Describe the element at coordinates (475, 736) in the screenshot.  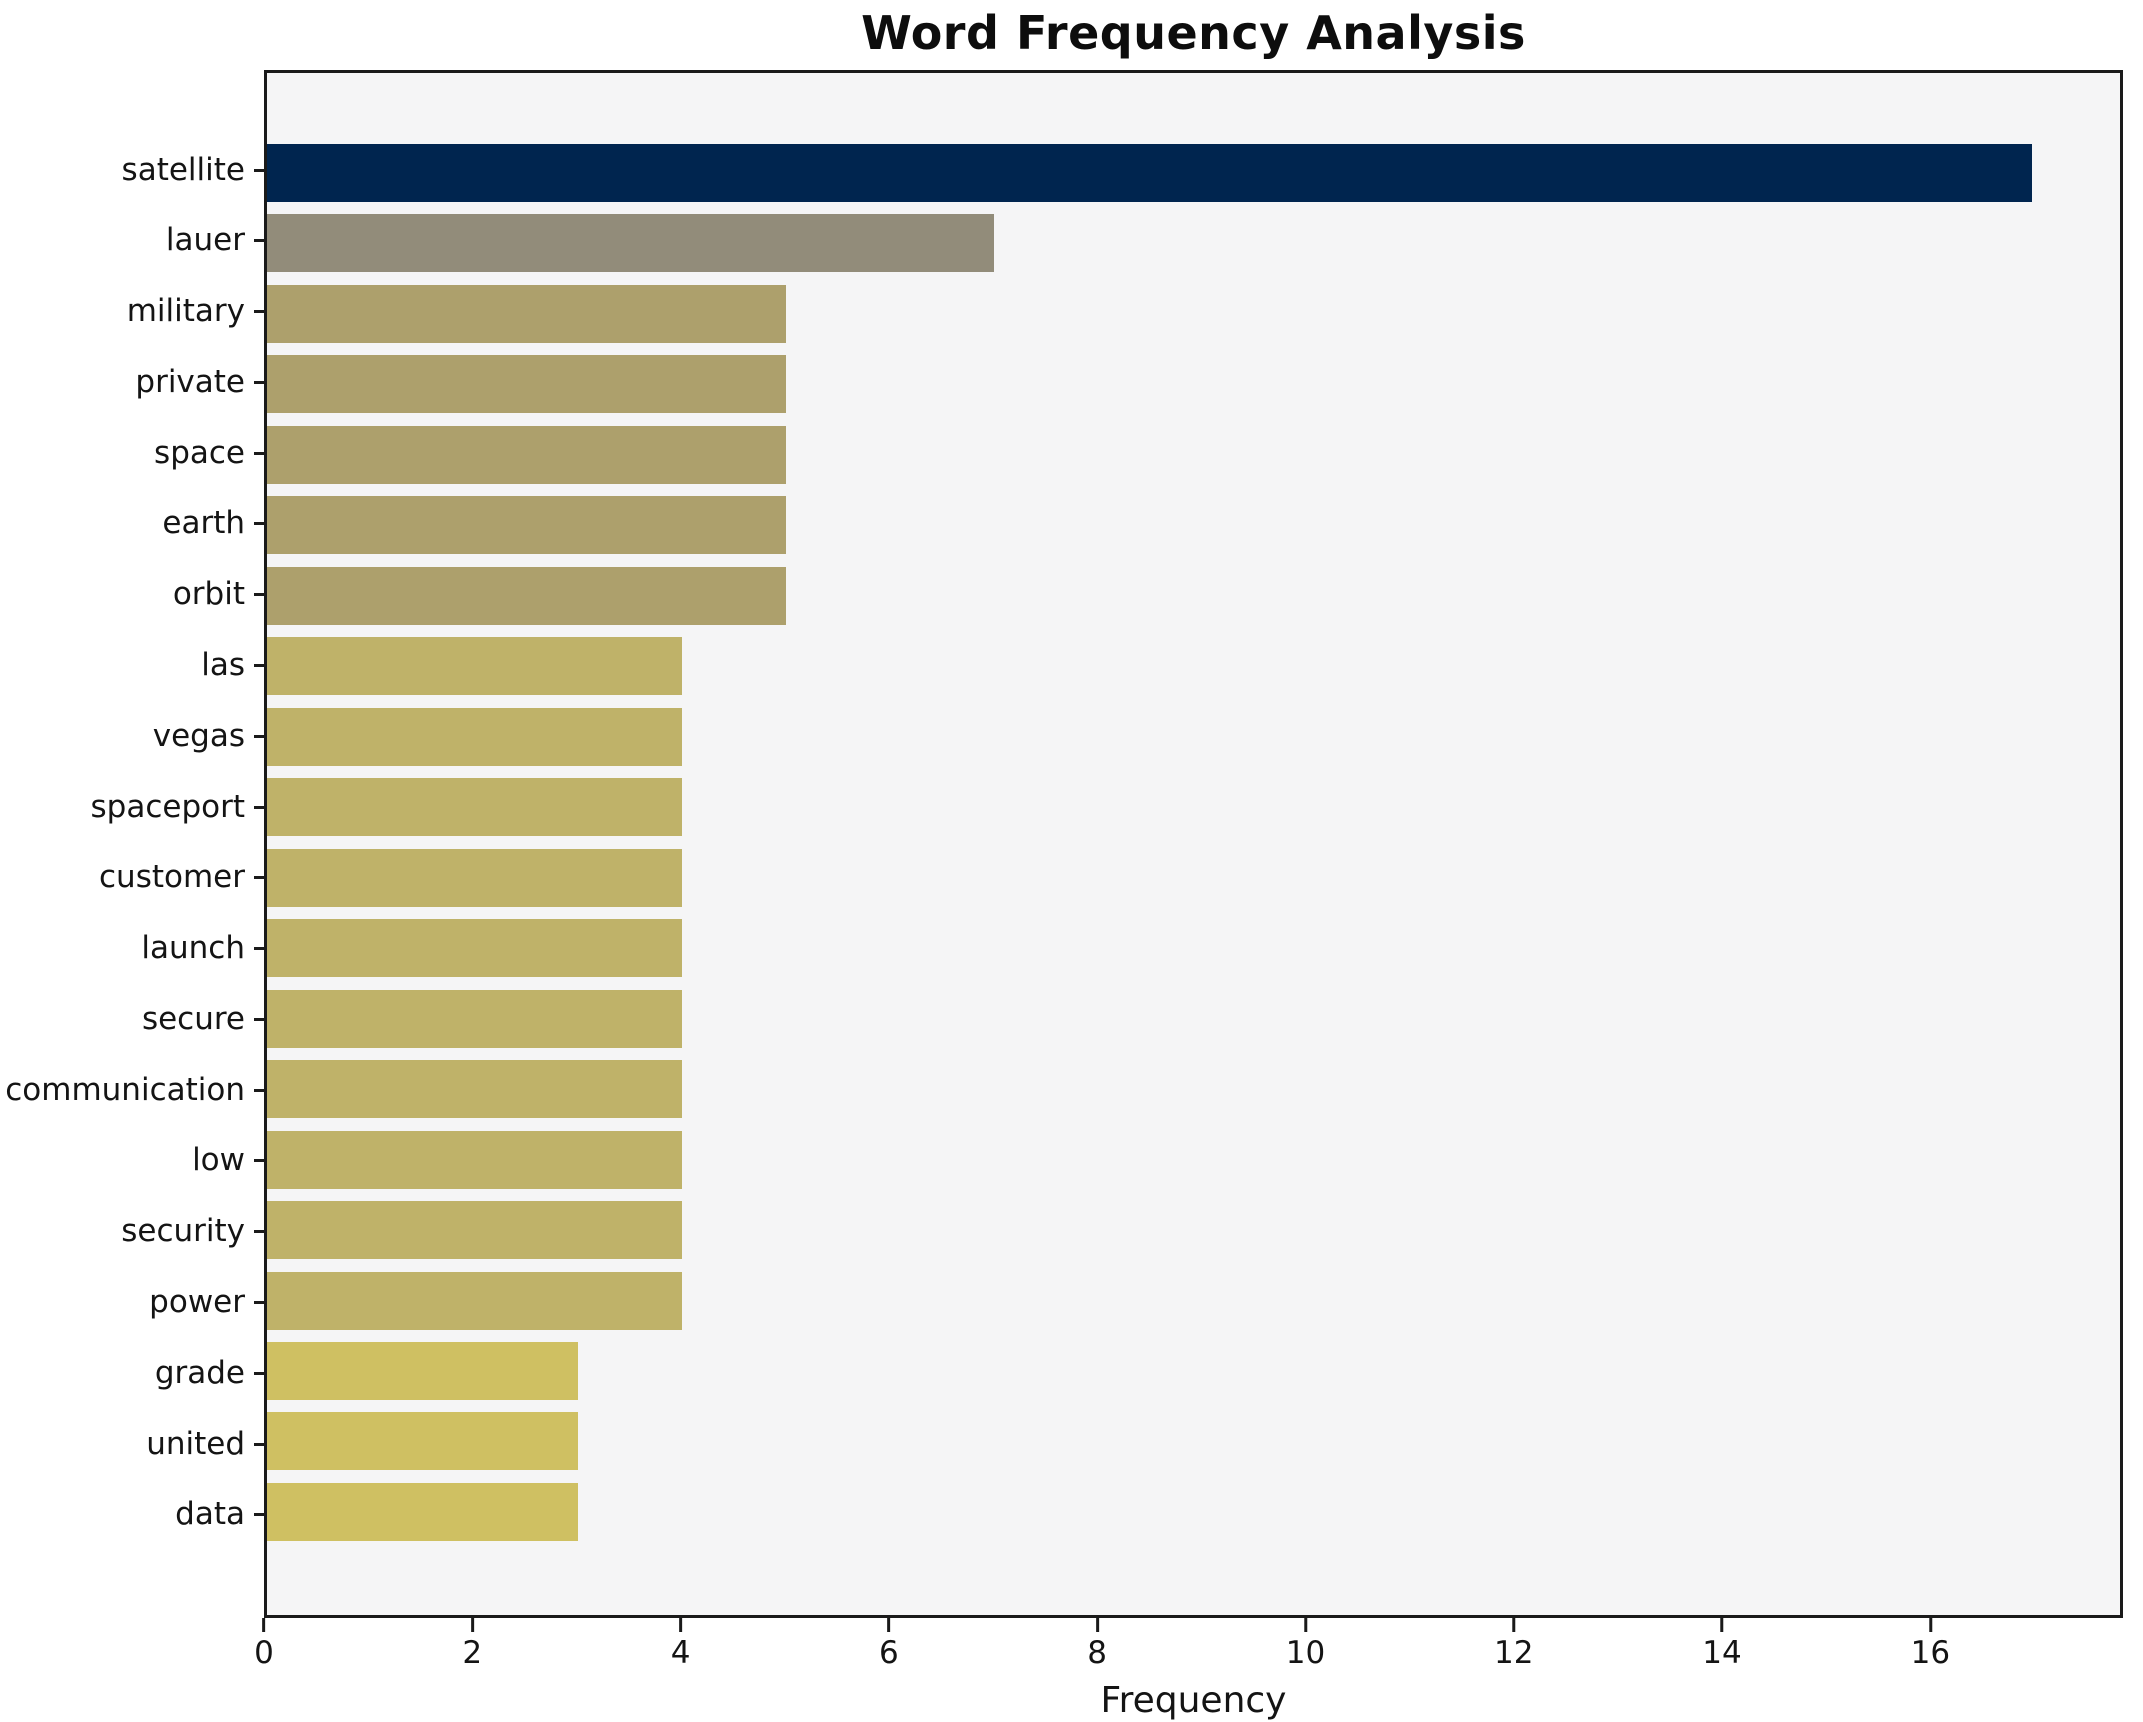
I see `bar-vegas` at that location.